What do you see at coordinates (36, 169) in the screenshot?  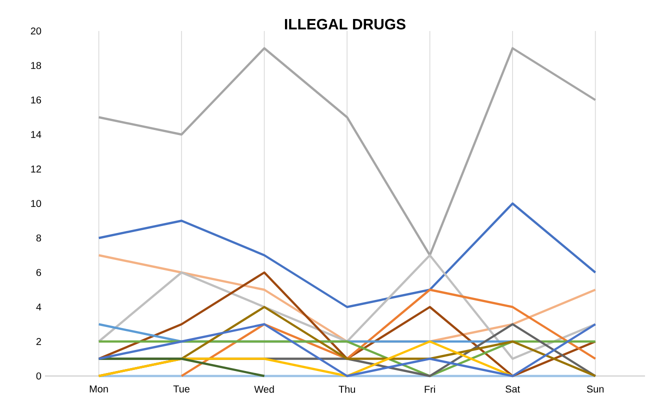 I see `y-tick-label: 12` at bounding box center [36, 169].